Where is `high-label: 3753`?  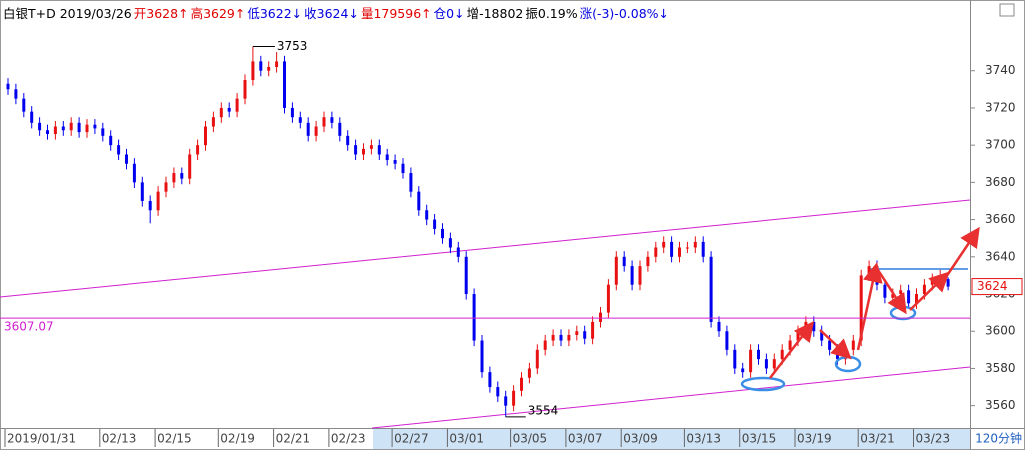 high-label: 3753 is located at coordinates (292, 46).